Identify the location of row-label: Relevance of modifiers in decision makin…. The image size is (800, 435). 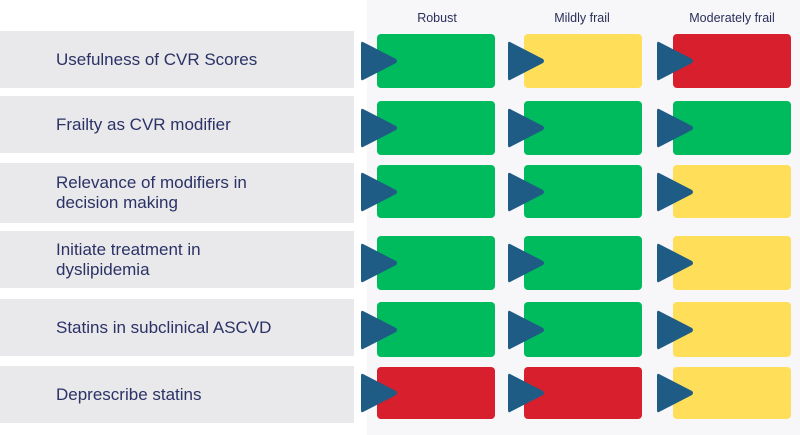
(177, 193).